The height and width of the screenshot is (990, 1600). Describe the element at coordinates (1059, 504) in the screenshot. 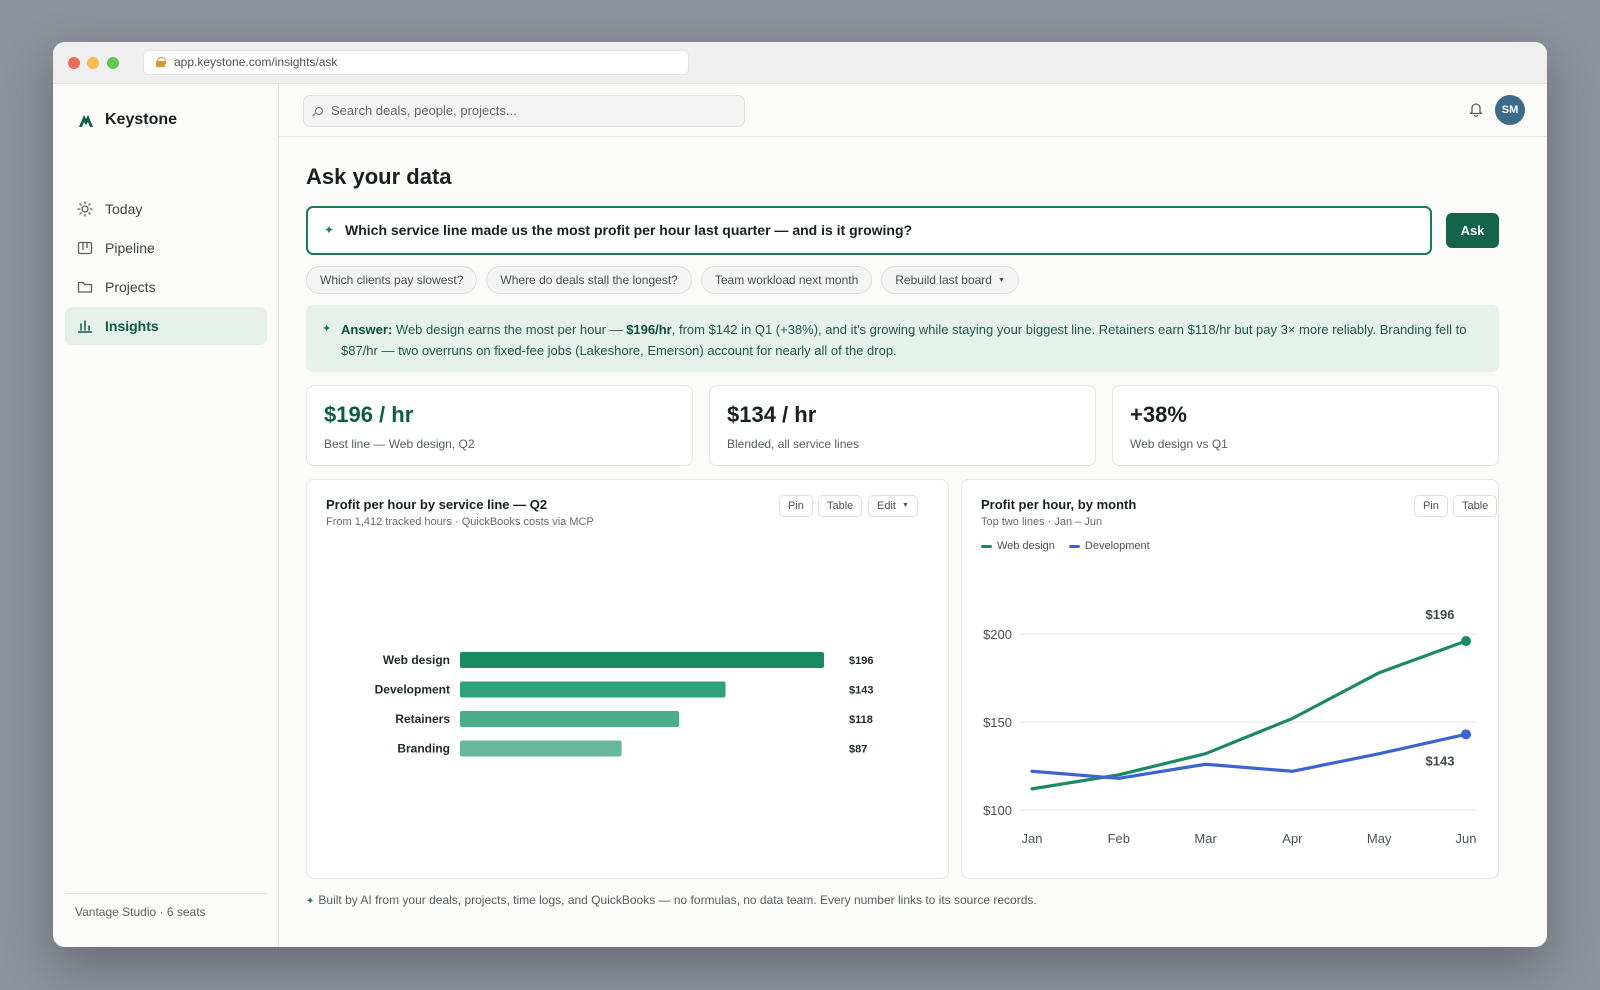

I see `card-title: Profit per hour, by month` at that location.